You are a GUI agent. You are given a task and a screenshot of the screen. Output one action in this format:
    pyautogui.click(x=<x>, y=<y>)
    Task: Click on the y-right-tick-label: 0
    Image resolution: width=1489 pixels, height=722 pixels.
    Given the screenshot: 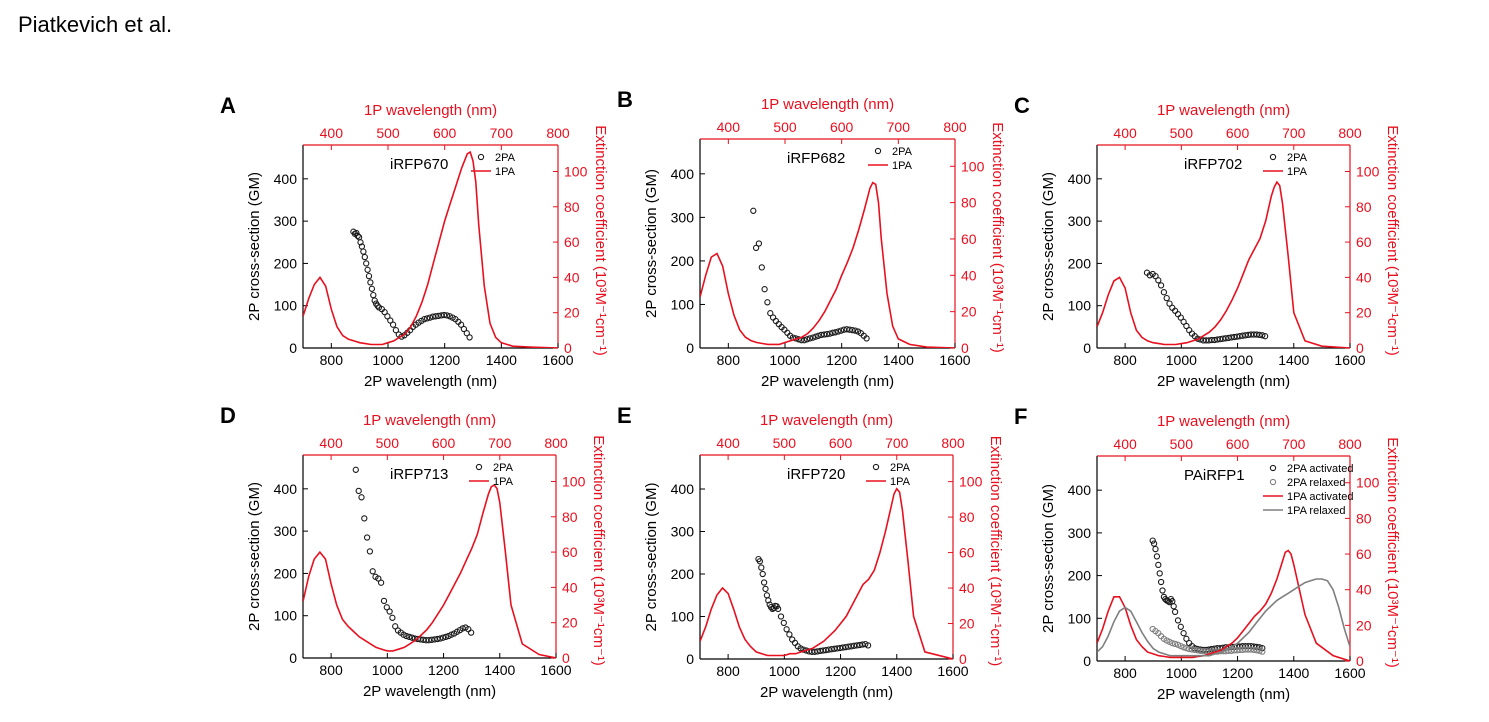 What is the action you would take?
    pyautogui.click(x=1360, y=348)
    